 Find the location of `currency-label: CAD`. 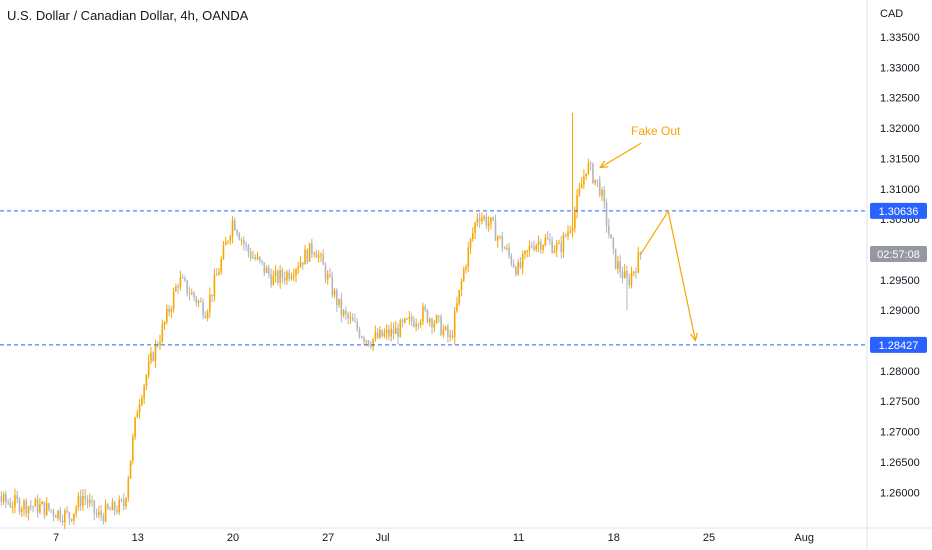

currency-label: CAD is located at coordinates (892, 14).